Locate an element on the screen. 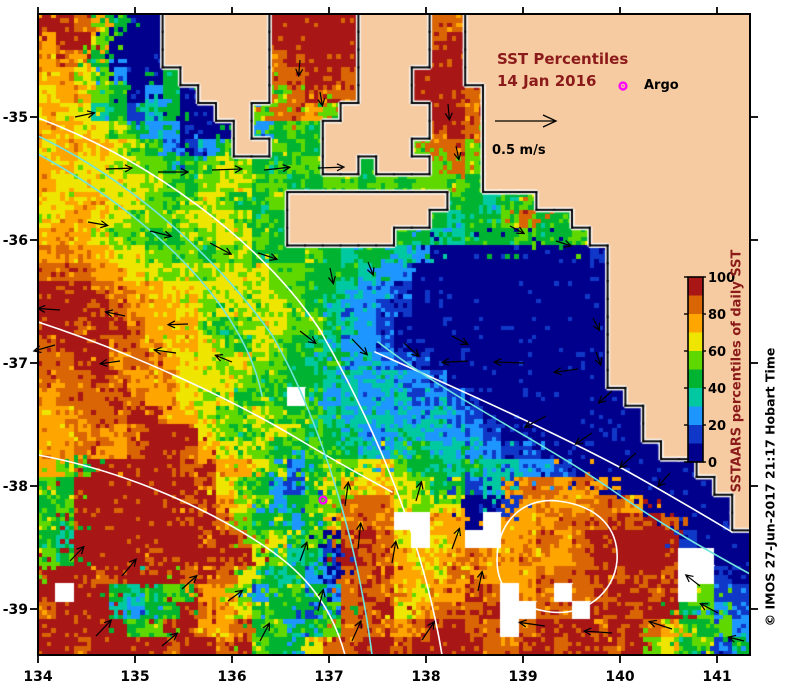  y-tick-label: -38 is located at coordinates (15, 487).